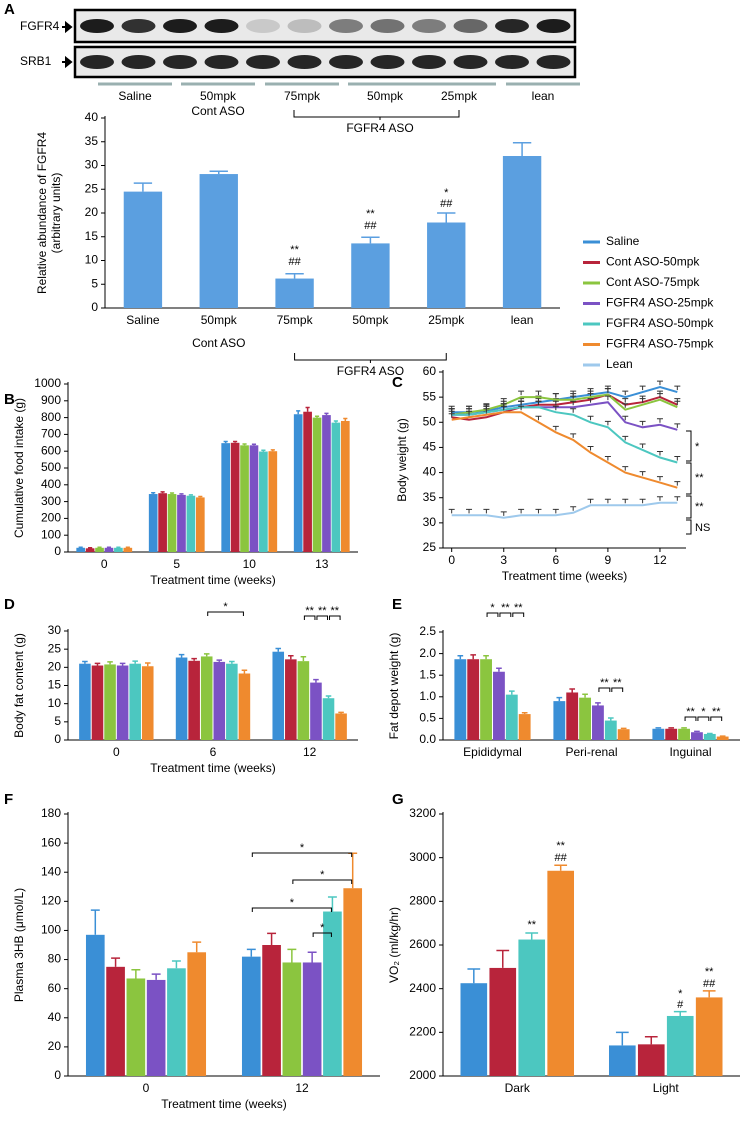 This screenshot has height=1130, width=755. What do you see at coordinates (459, 96) in the screenshot?
I see `lane-label: 25mpk` at bounding box center [459, 96].